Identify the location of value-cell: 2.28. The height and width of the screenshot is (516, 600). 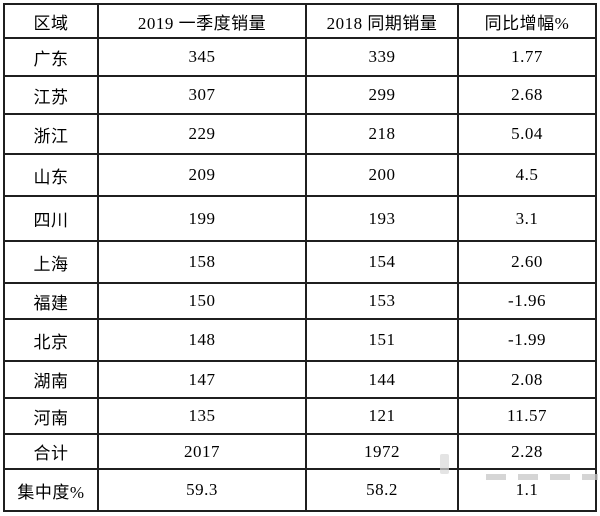
(527, 451).